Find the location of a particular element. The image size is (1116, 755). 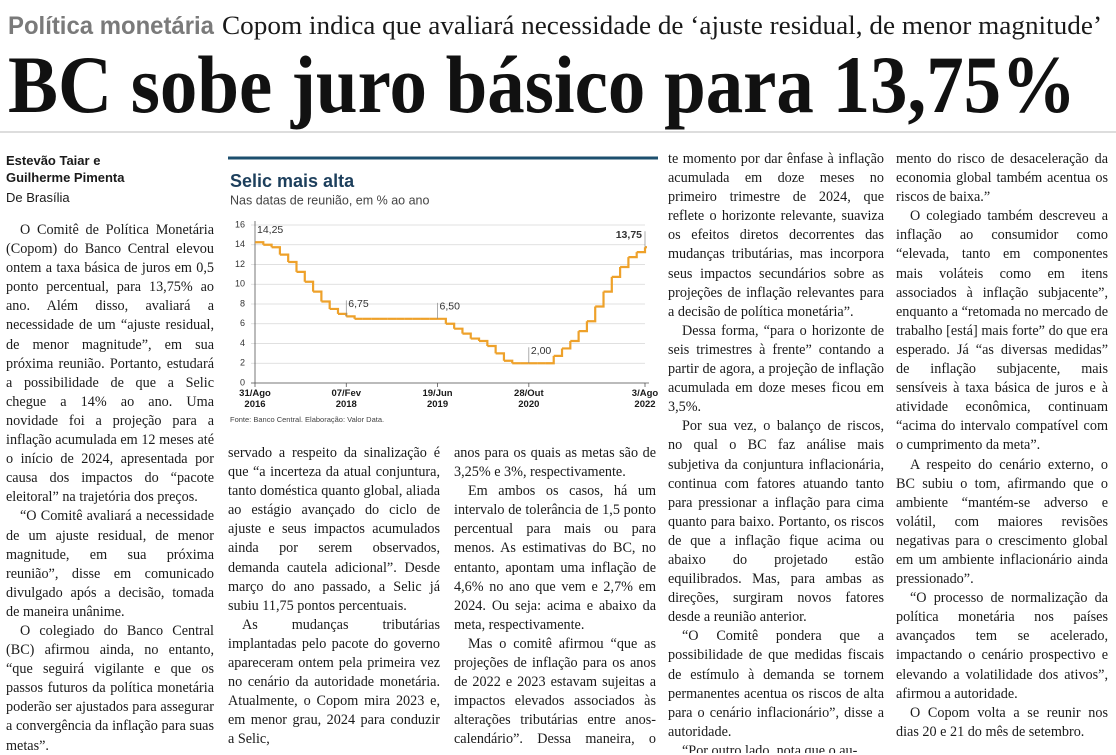

chart-title: Selic mais alta is located at coordinates (292, 181).